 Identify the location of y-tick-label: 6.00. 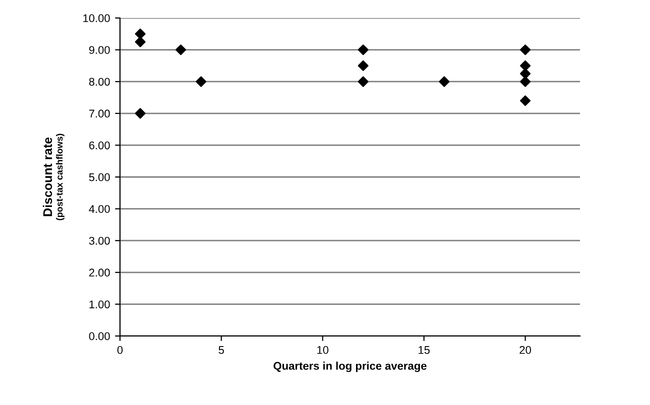
(99, 145).